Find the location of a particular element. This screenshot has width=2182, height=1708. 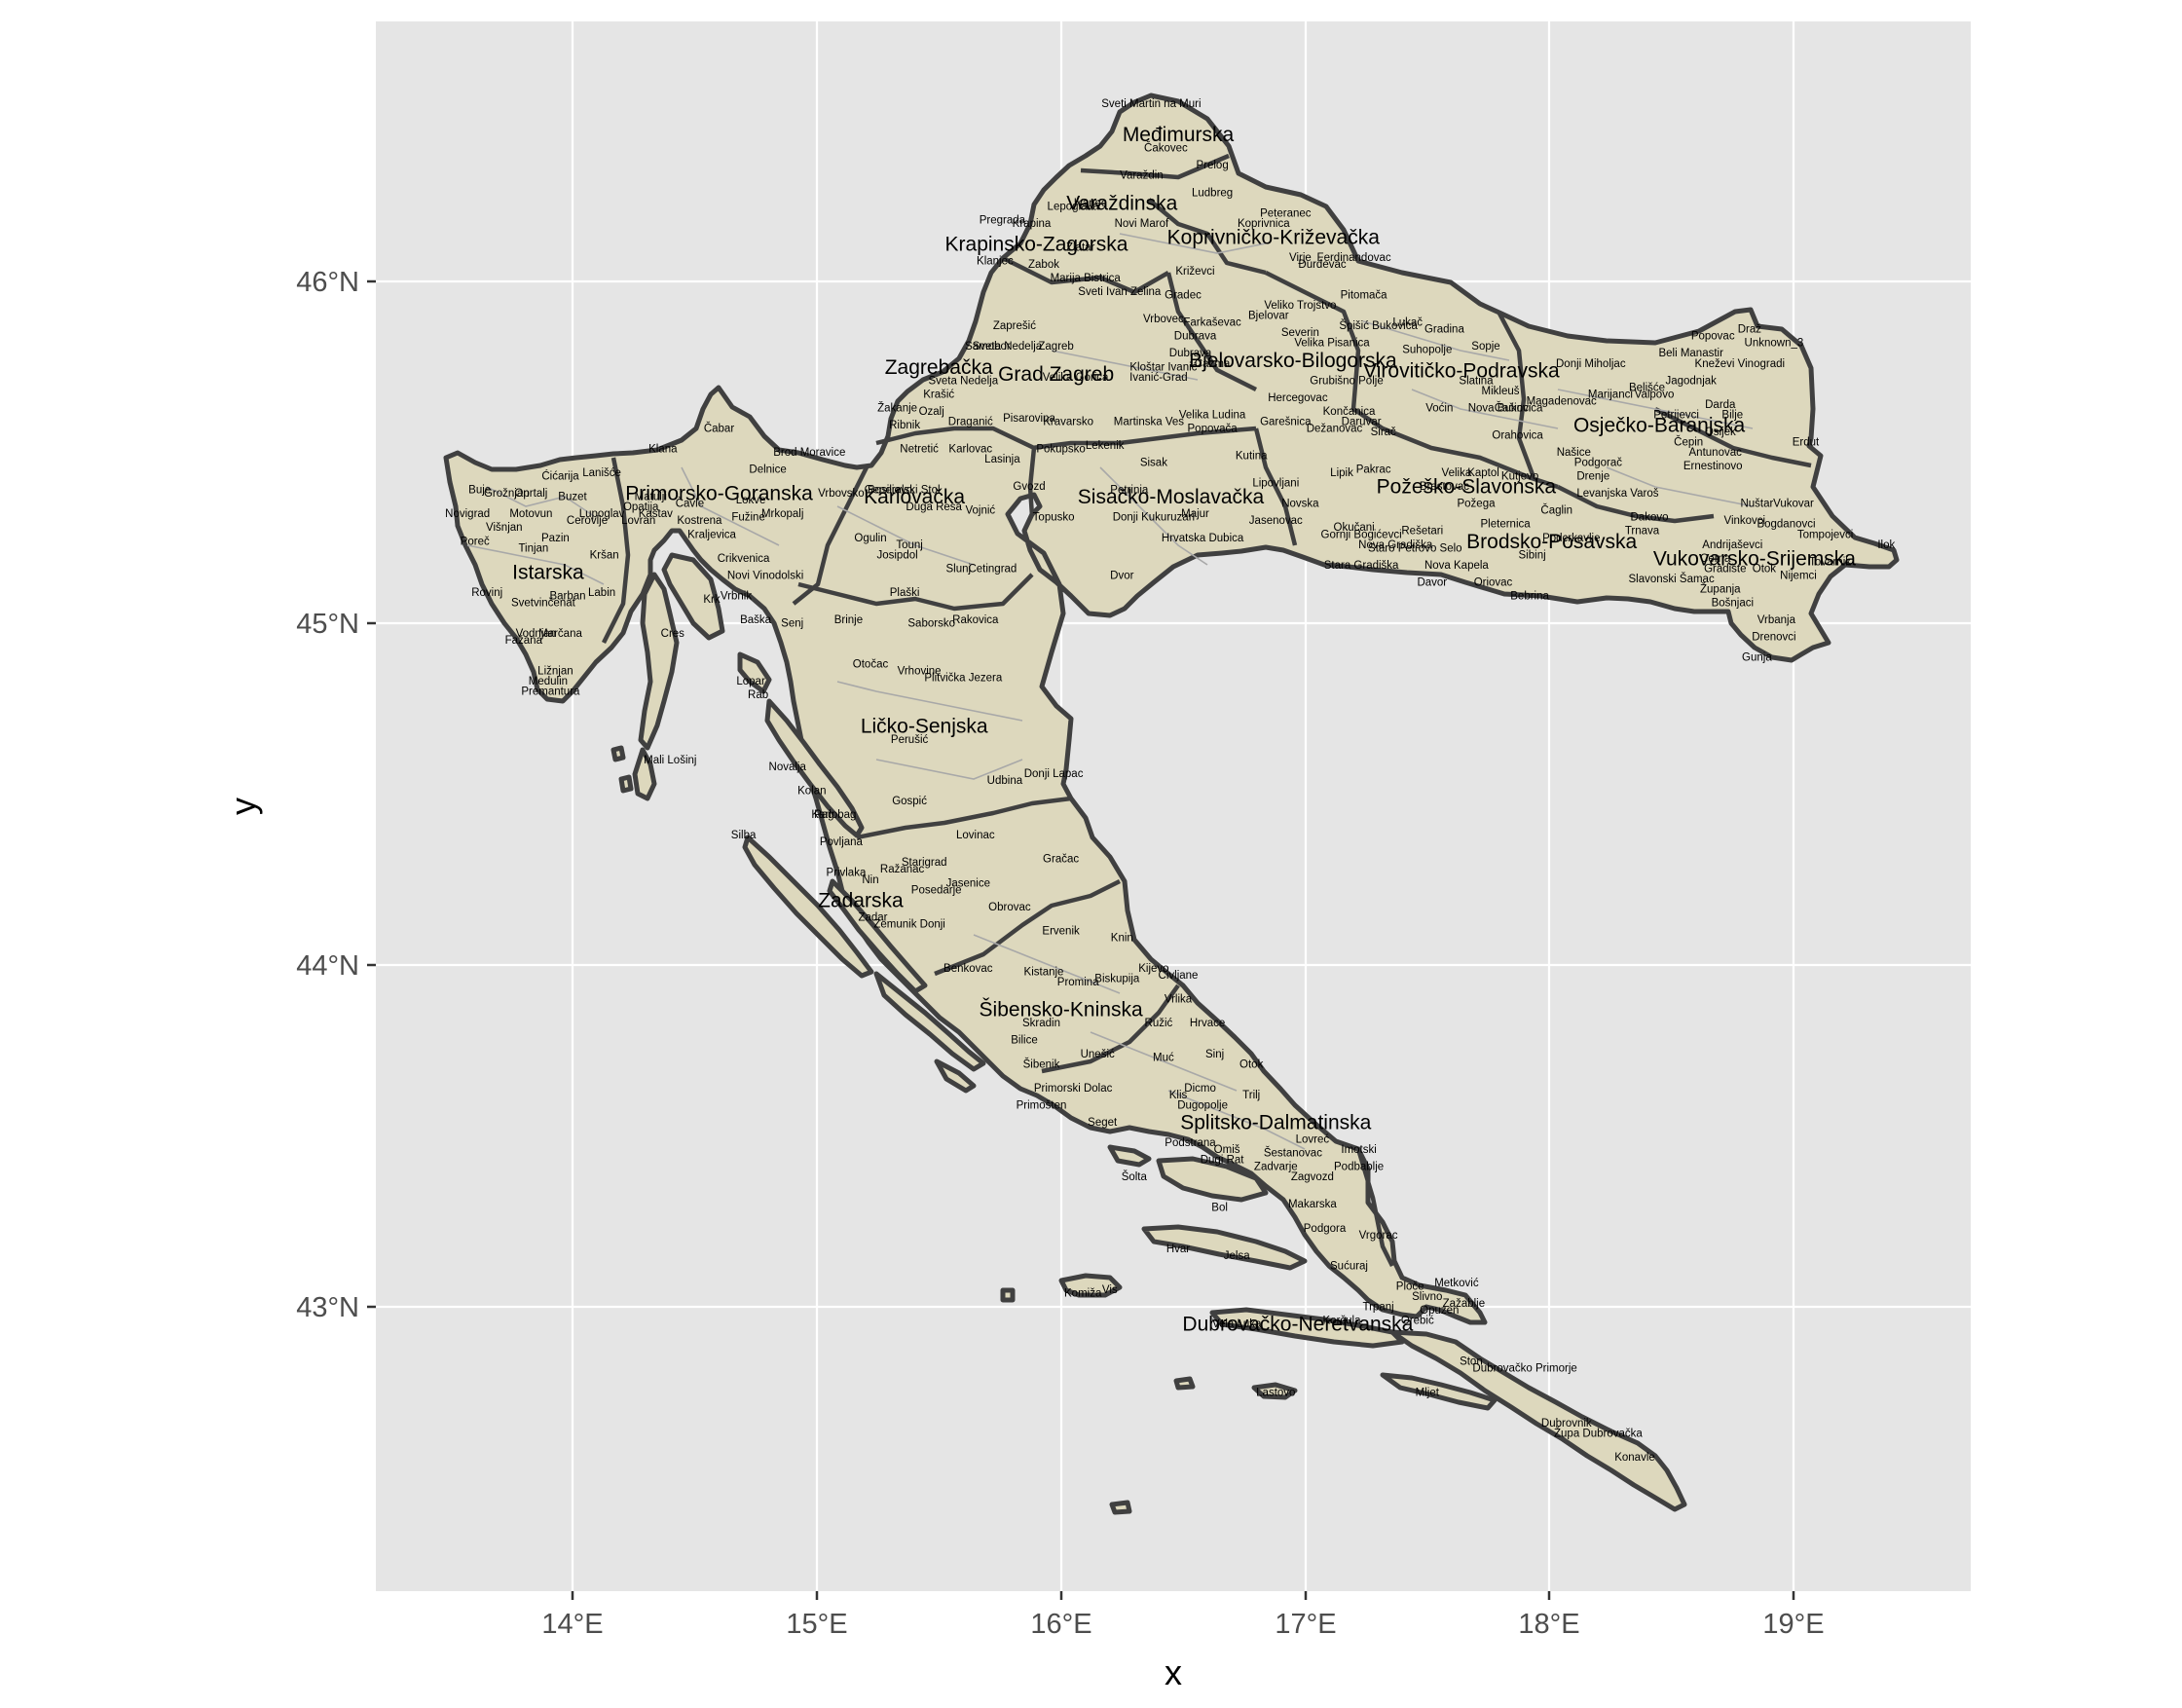

municipality-label-vrbovsko: Vrbovsko is located at coordinates (841, 494).